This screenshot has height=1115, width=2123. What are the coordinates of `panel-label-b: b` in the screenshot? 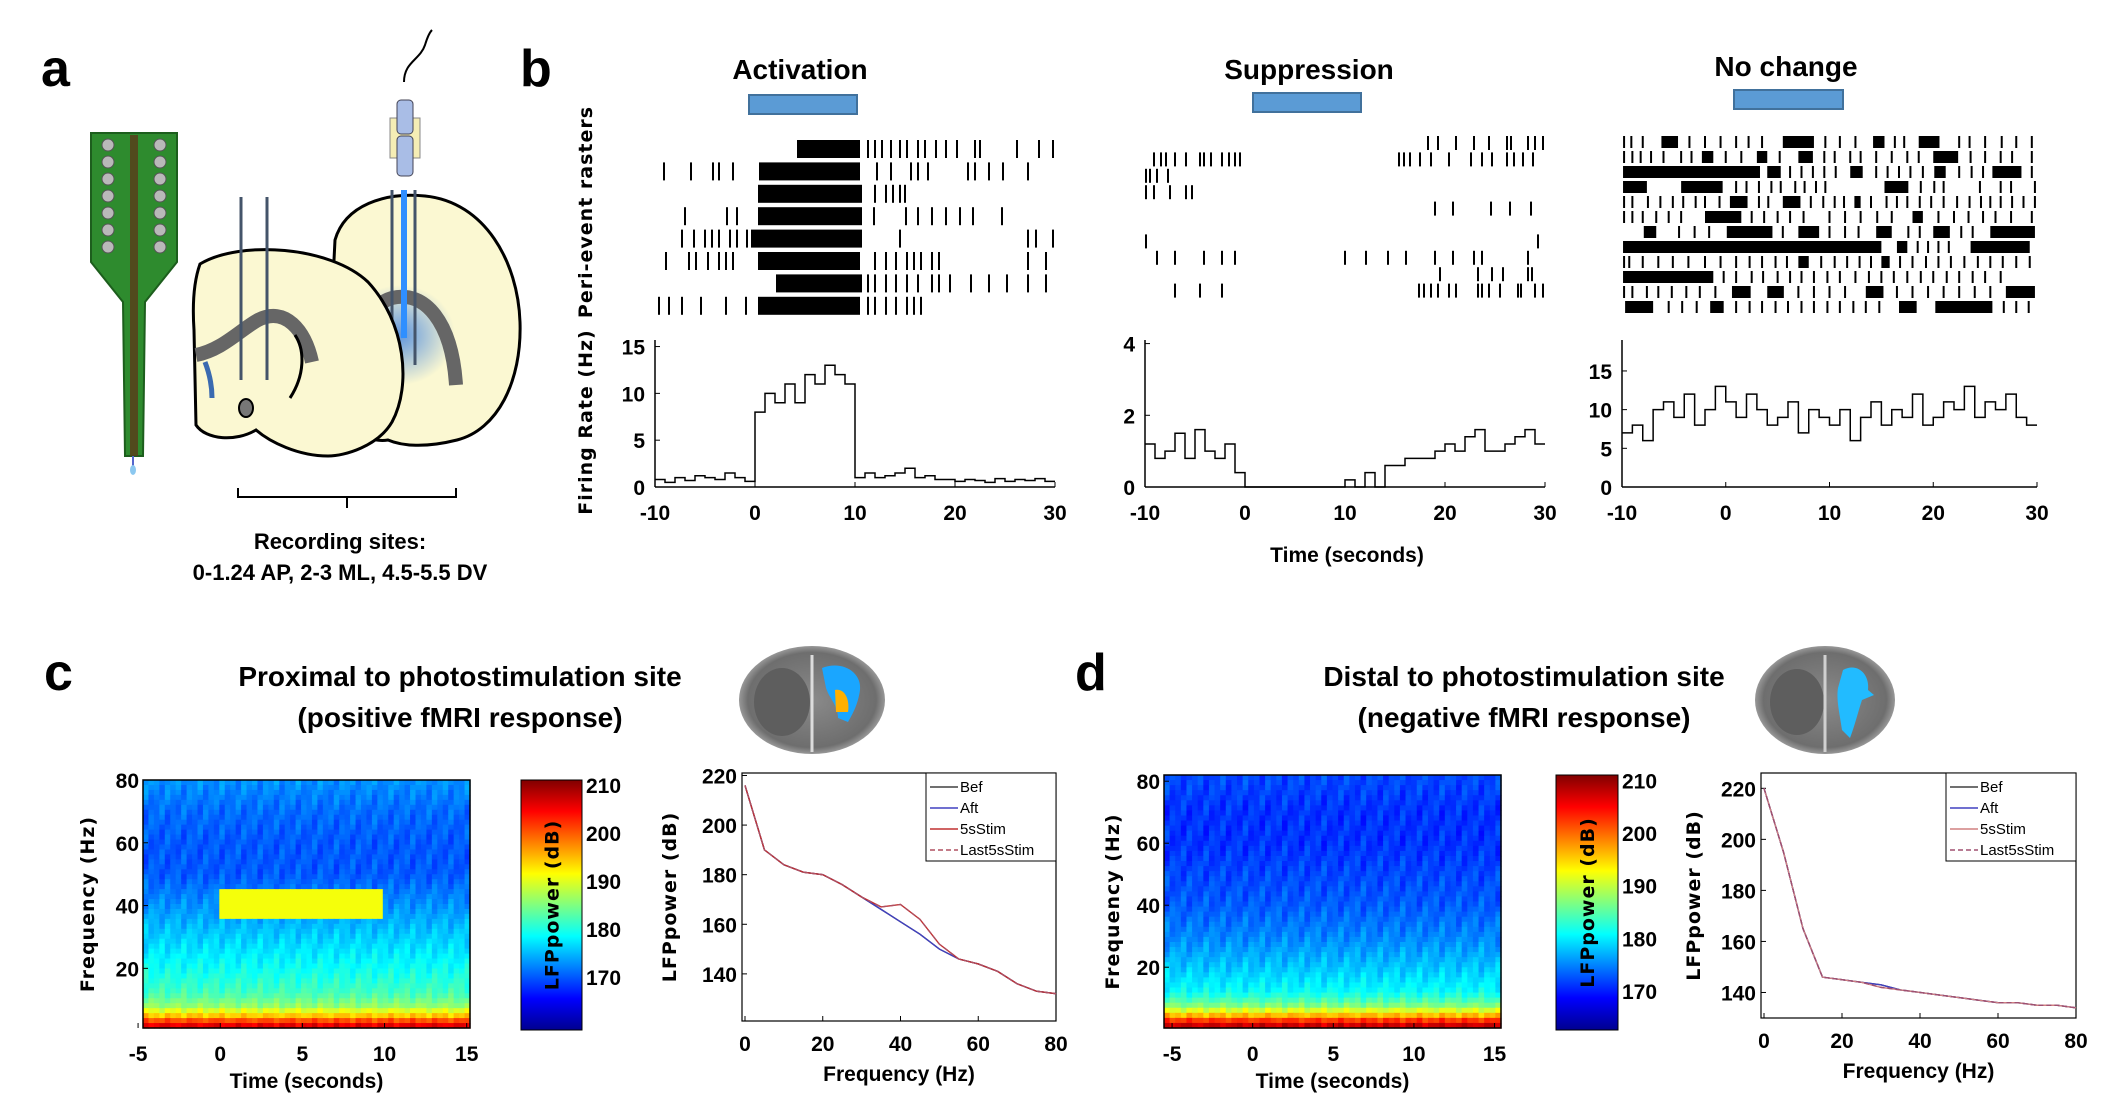 It's located at (536, 69).